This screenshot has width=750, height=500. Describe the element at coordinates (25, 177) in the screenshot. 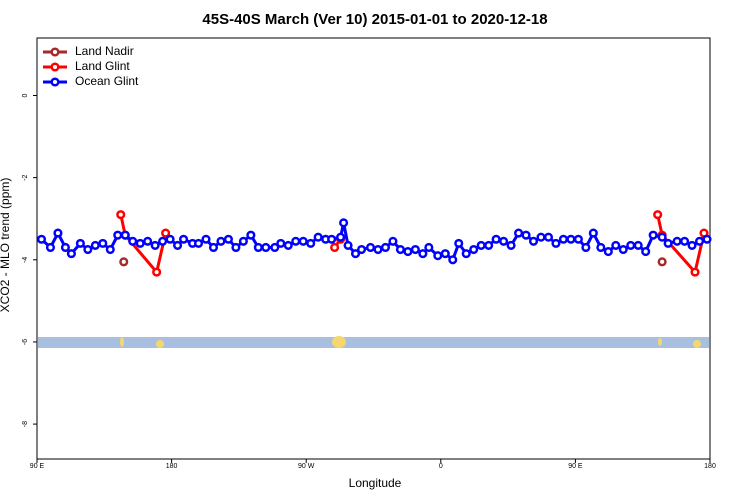

I see `y-tick-label: -2` at that location.